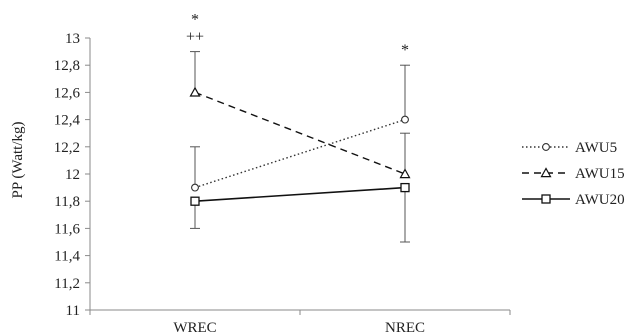 This screenshot has width=644, height=336. Describe the element at coordinates (596, 148) in the screenshot. I see `legend-label-awu5: AWU5` at that location.